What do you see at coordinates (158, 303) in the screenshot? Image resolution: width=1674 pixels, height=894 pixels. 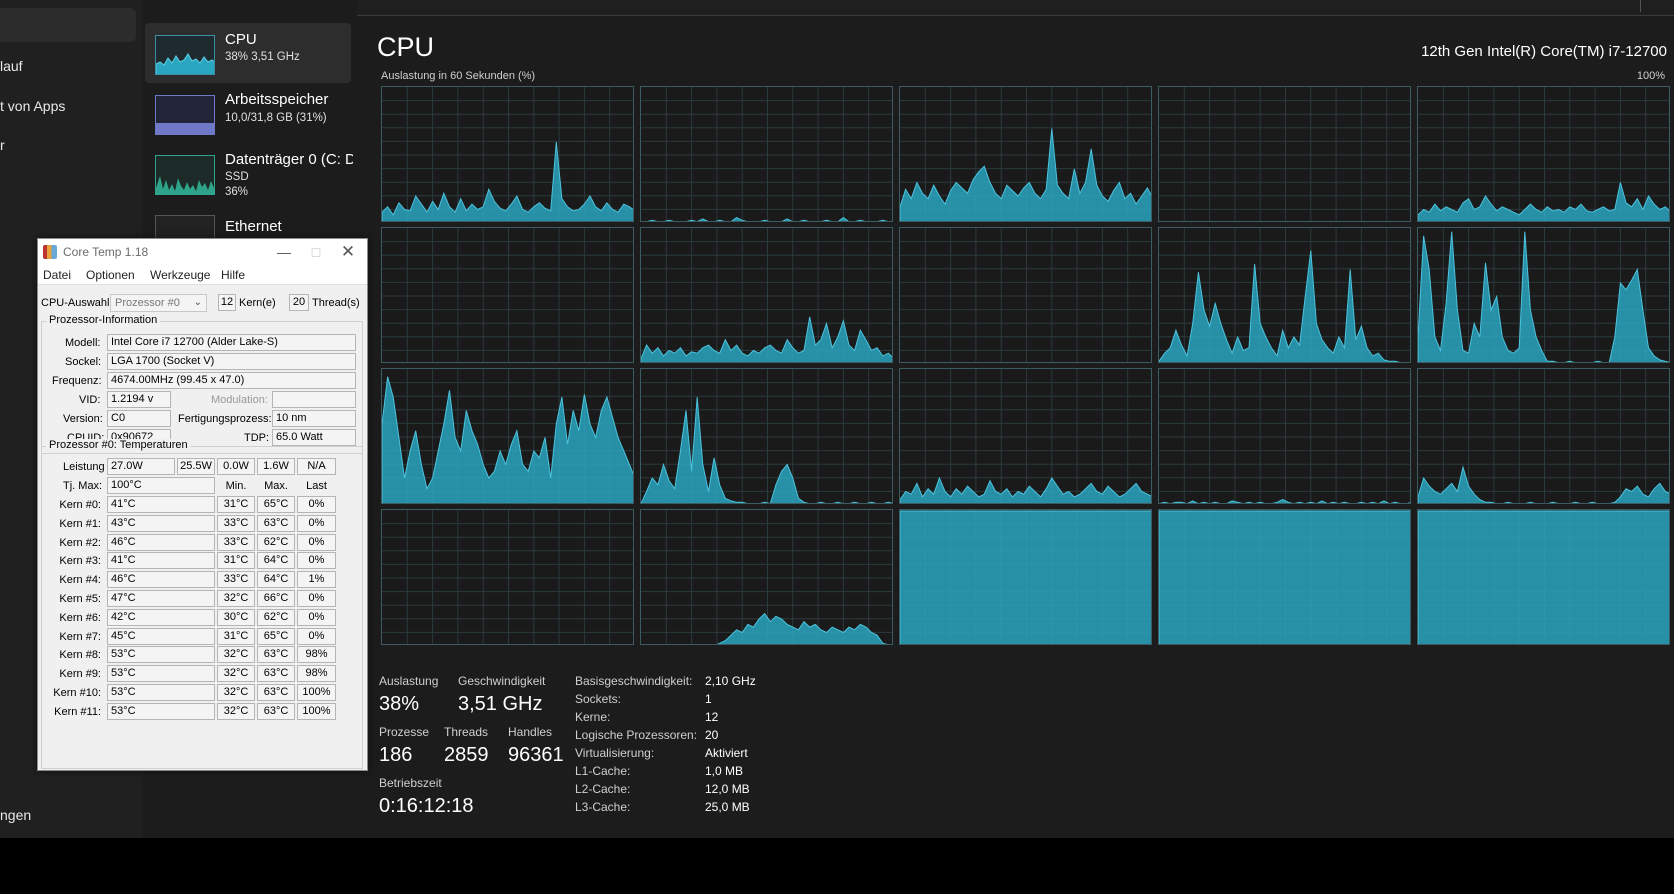 I see `cpu-select-dropdown: Prozessor #0 ⌄` at bounding box center [158, 303].